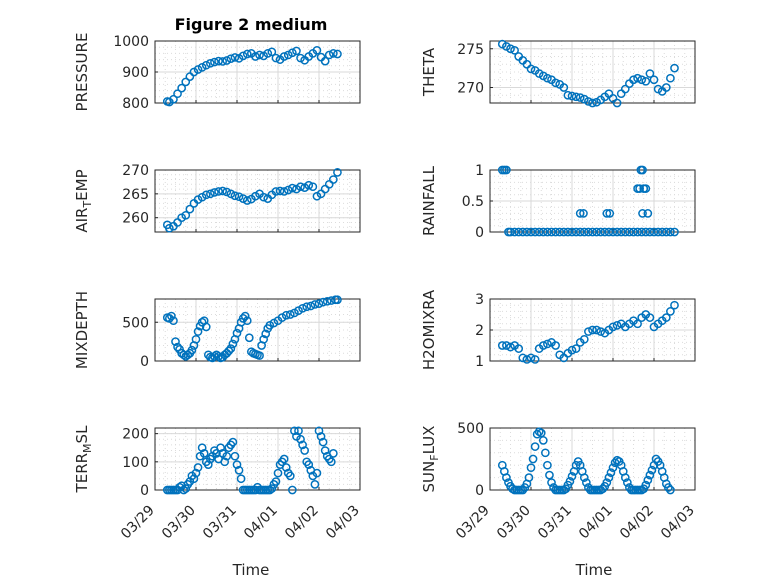 This screenshot has width=778, height=583. Describe the element at coordinates (429, 329) in the screenshot. I see `y-axis-label: H2OMIXRA` at that location.